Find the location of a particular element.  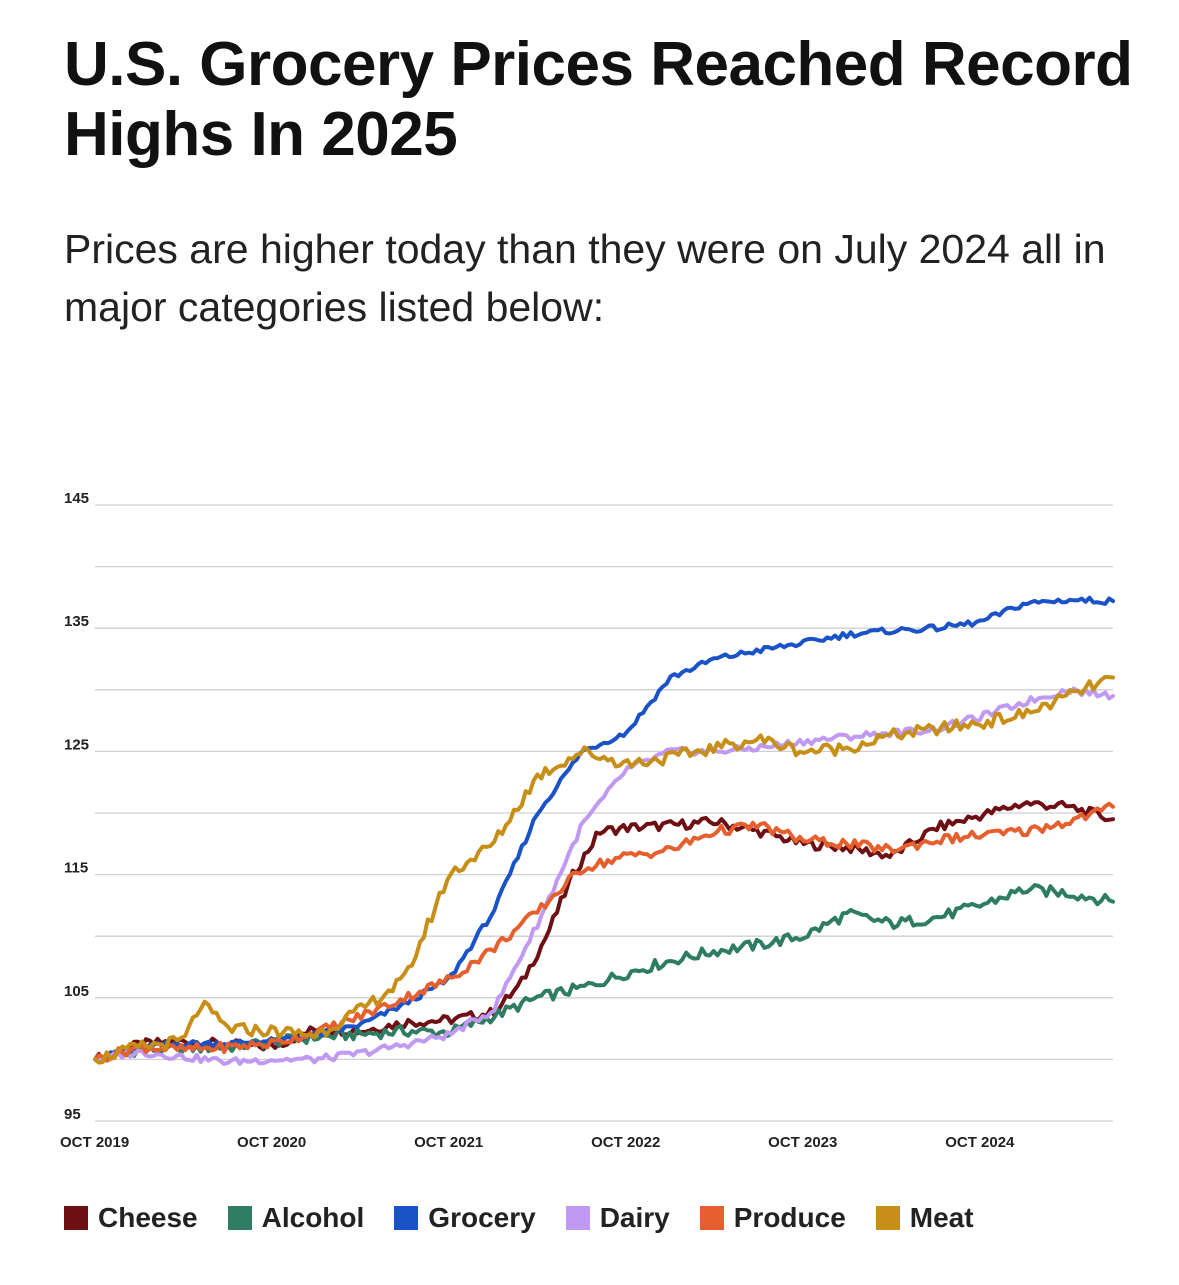

x-tick-oct-2022: OCT 2022 is located at coordinates (625, 1142).